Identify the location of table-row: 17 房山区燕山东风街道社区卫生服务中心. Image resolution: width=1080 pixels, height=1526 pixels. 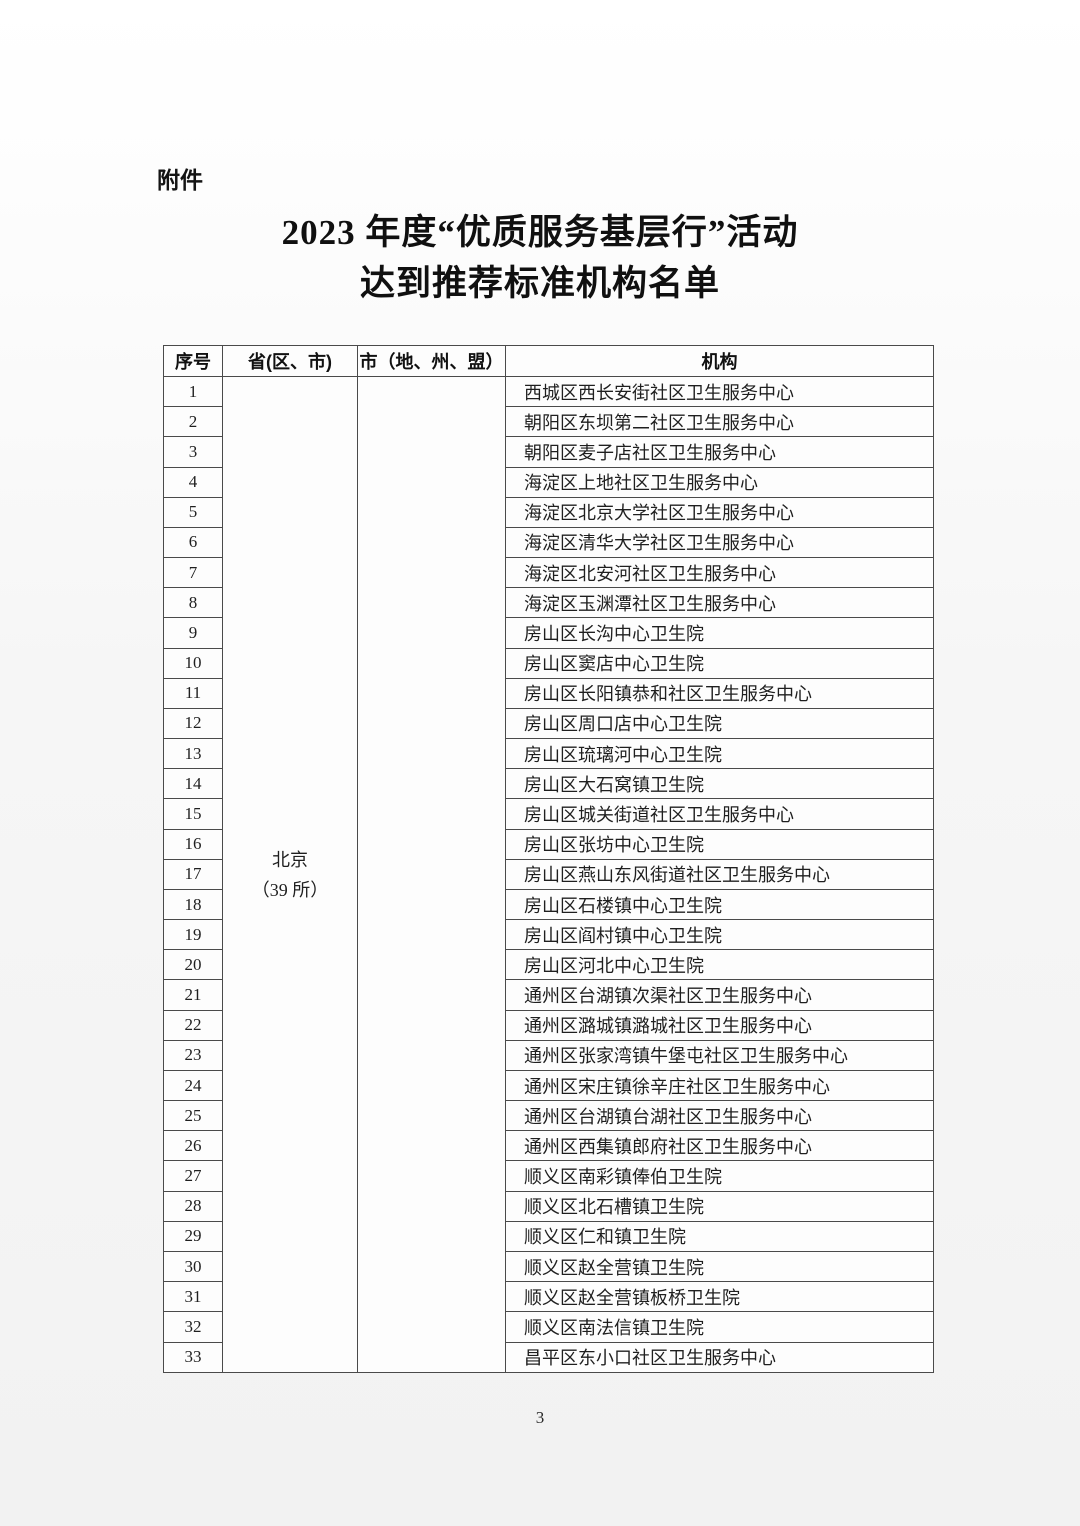
(548, 874).